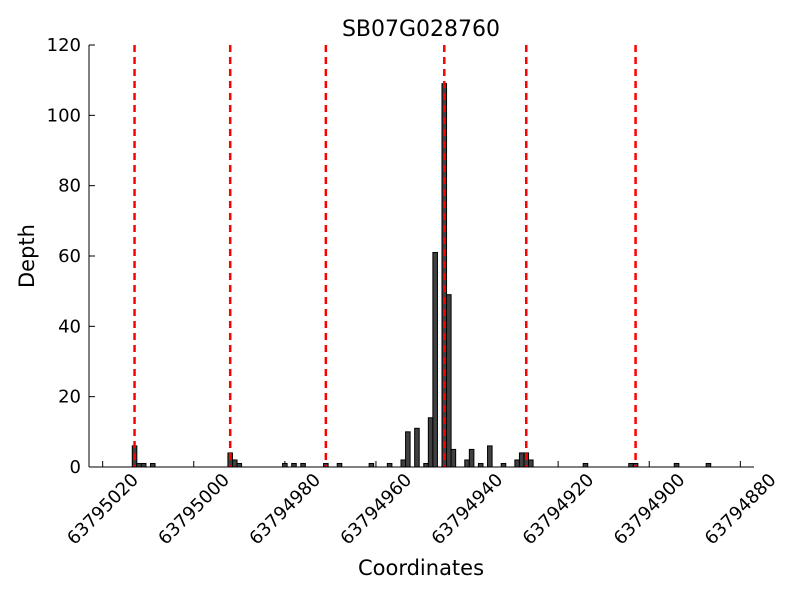 This screenshot has width=800, height=600. Describe the element at coordinates (69, 256) in the screenshot. I see `y-tick-label: 60` at that location.